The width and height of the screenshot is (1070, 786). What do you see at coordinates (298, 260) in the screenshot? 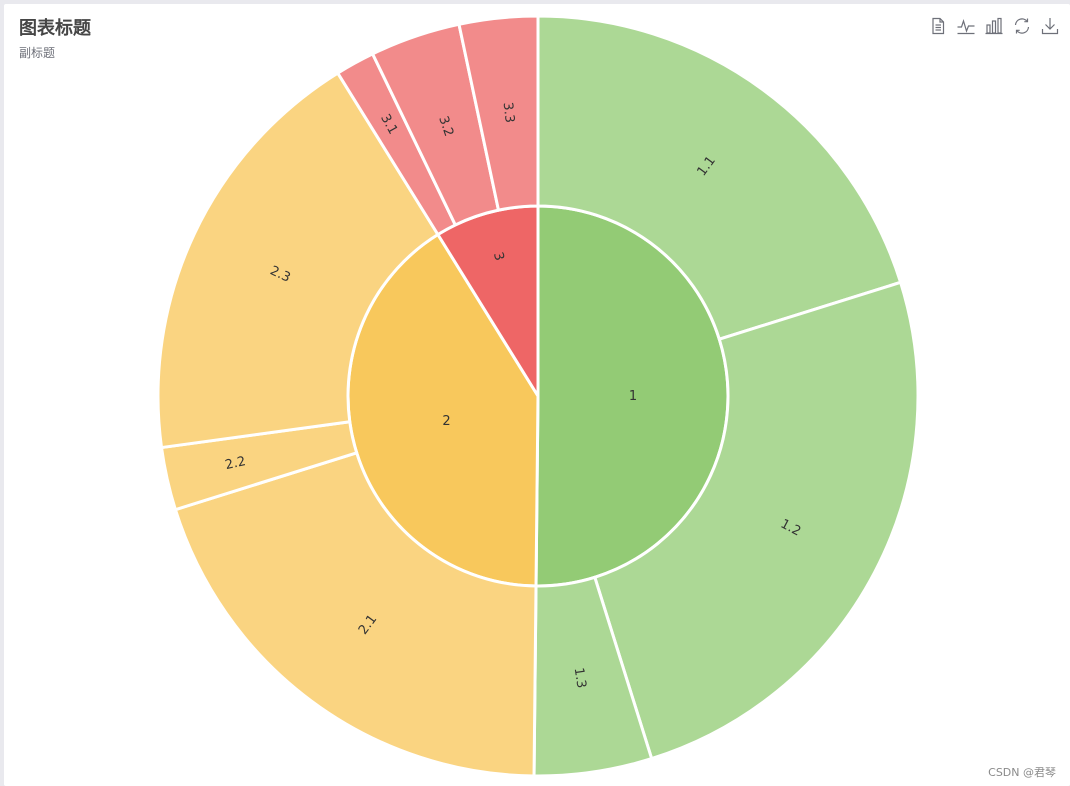
I see `sector-2.3` at bounding box center [298, 260].